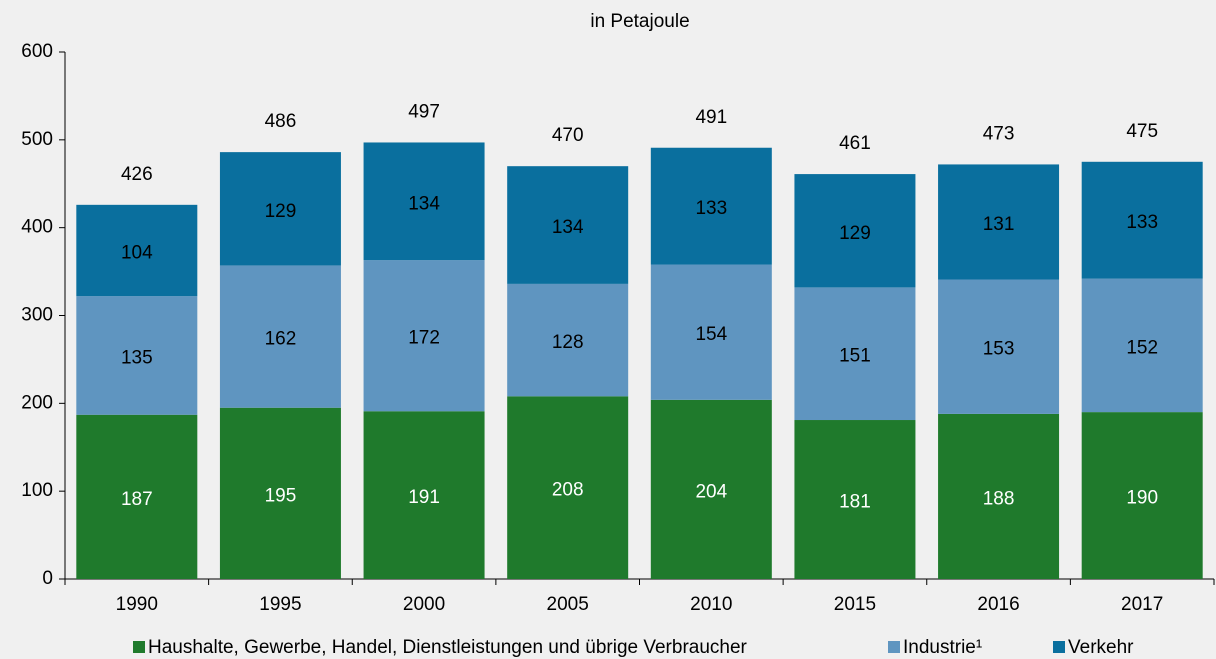 The image size is (1216, 659). I want to click on chart-subtitle: in Petajoule, so click(639, 21).